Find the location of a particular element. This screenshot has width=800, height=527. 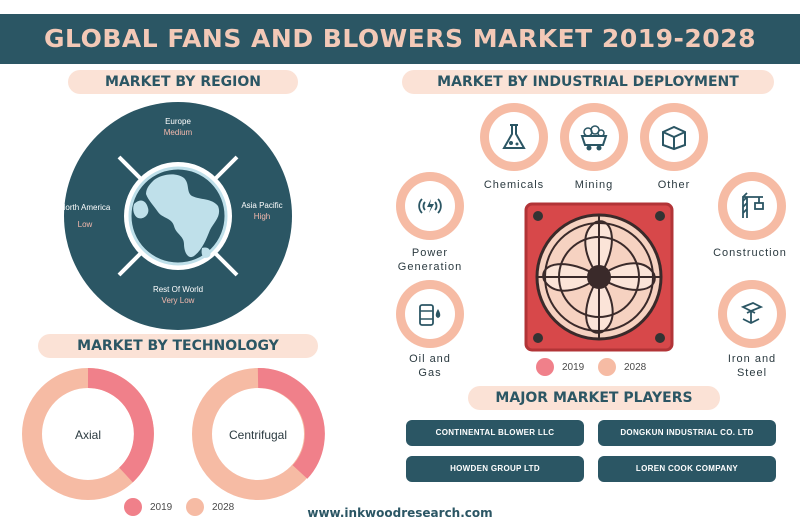

power-icon is located at coordinates (430, 206).